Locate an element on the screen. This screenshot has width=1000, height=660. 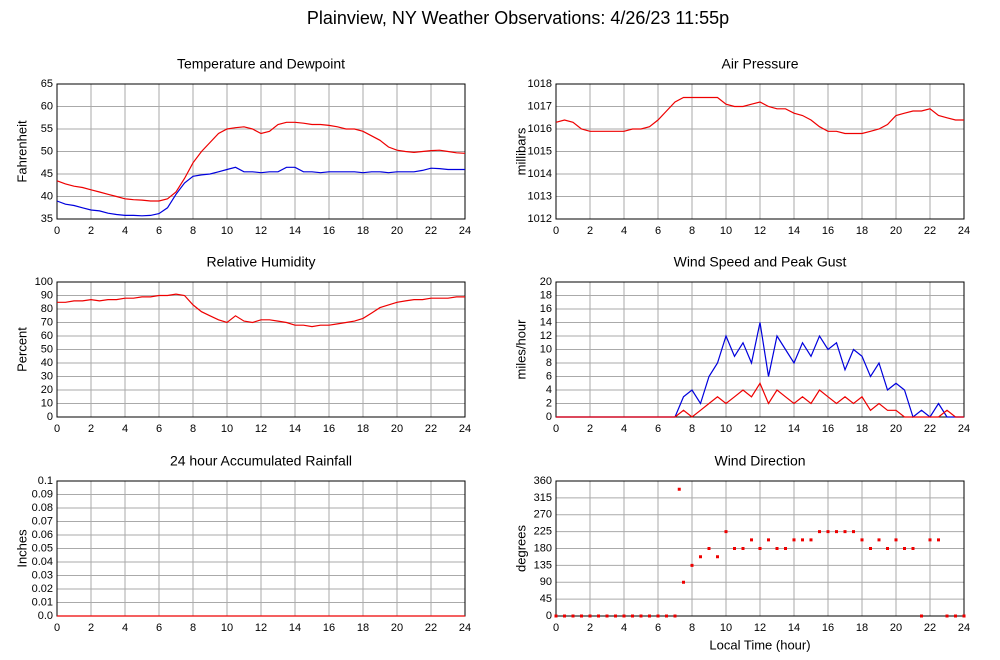
y-tick-label: 45 is located at coordinates (546, 599).